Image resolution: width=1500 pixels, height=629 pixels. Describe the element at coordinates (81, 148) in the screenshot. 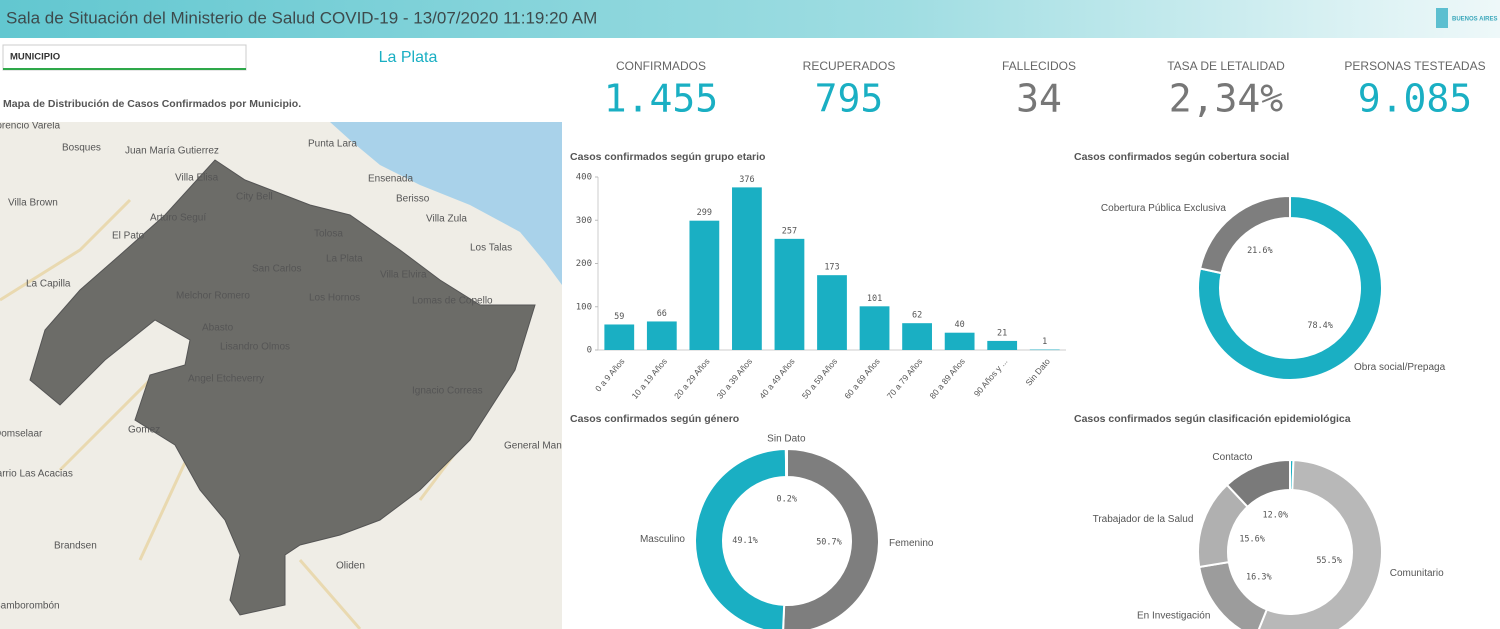

I see `map-place: Bosques` at that location.